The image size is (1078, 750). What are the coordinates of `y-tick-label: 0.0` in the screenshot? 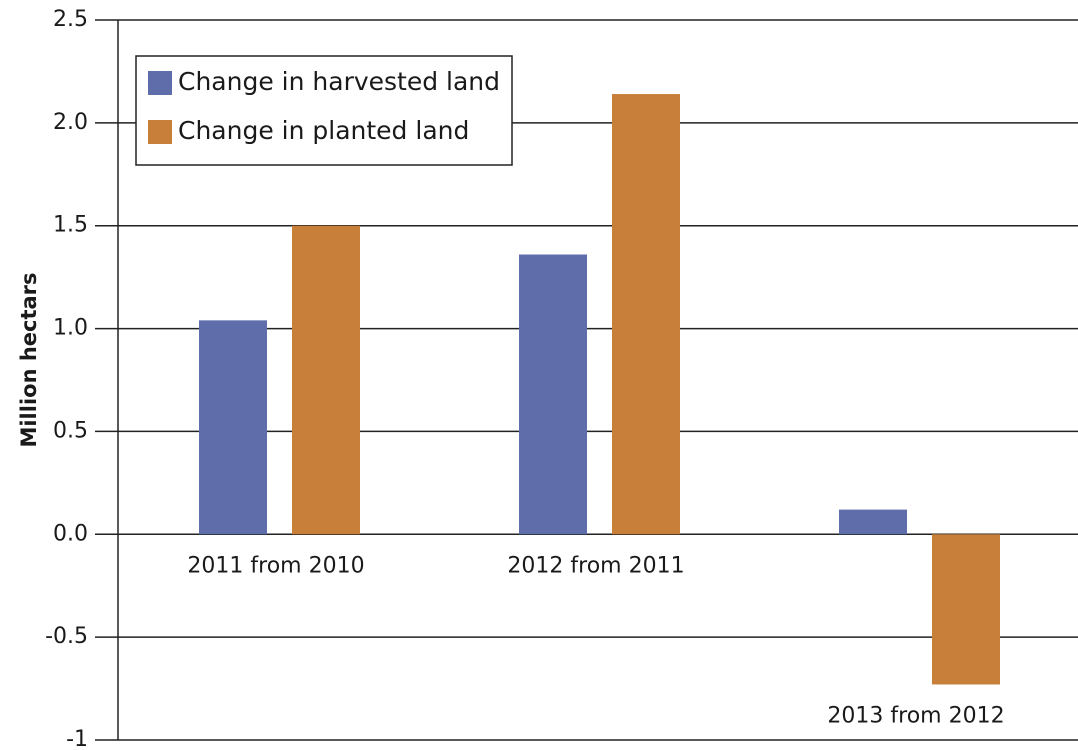 It's located at (70, 533).